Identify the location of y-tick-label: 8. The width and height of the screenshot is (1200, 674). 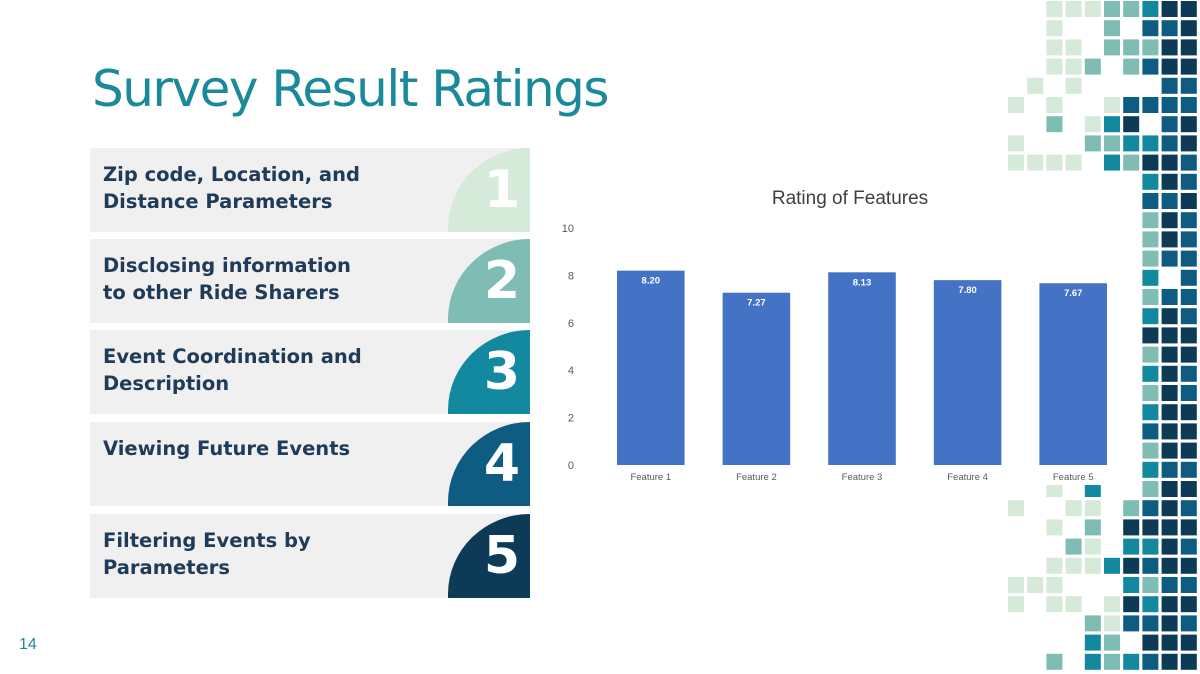
(571, 276).